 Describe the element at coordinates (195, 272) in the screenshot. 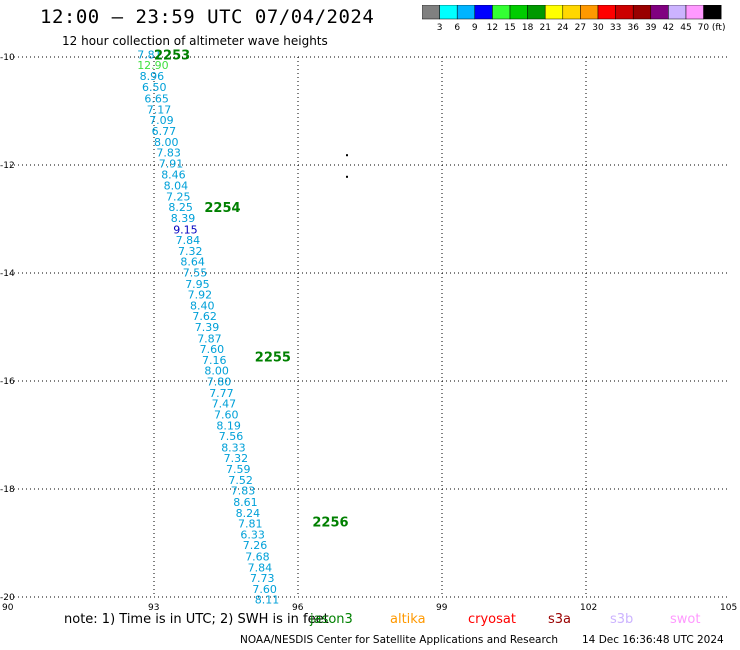

I see `wave-height-point: 7.55` at that location.